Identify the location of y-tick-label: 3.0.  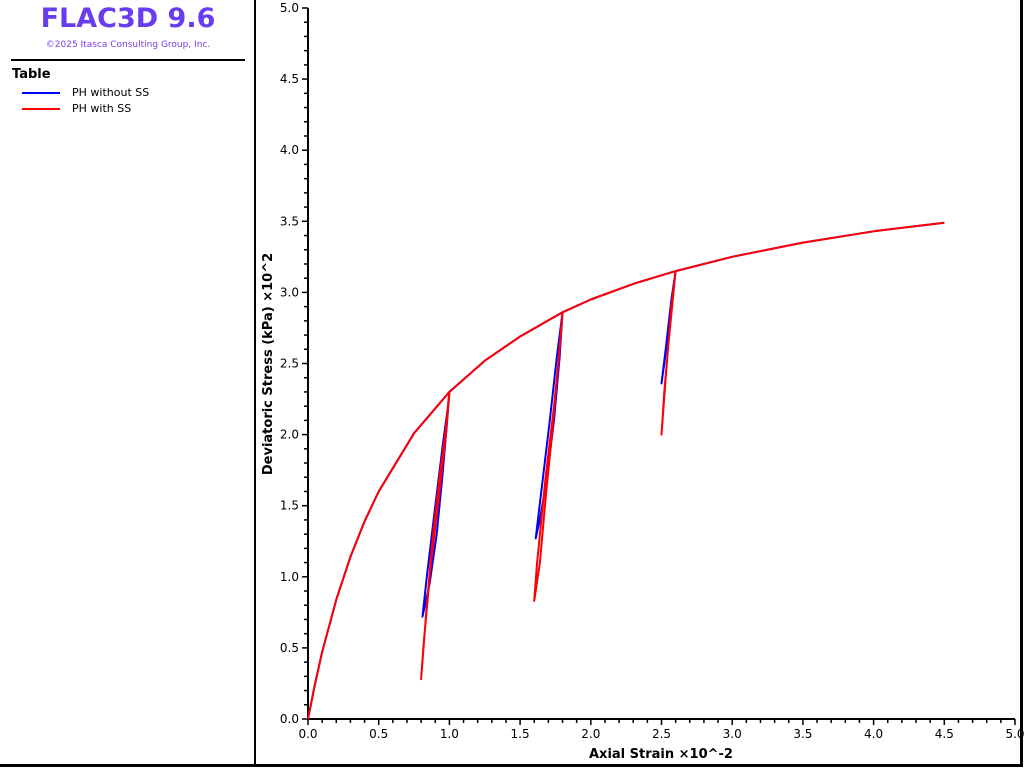
(289, 292).